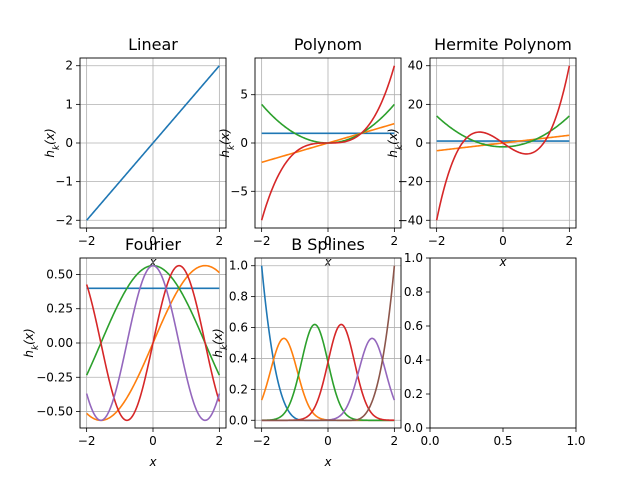 Image resolution: width=640 pixels, height=480 pixels. I want to click on y-tick-label-4: 2, so click(69, 66).